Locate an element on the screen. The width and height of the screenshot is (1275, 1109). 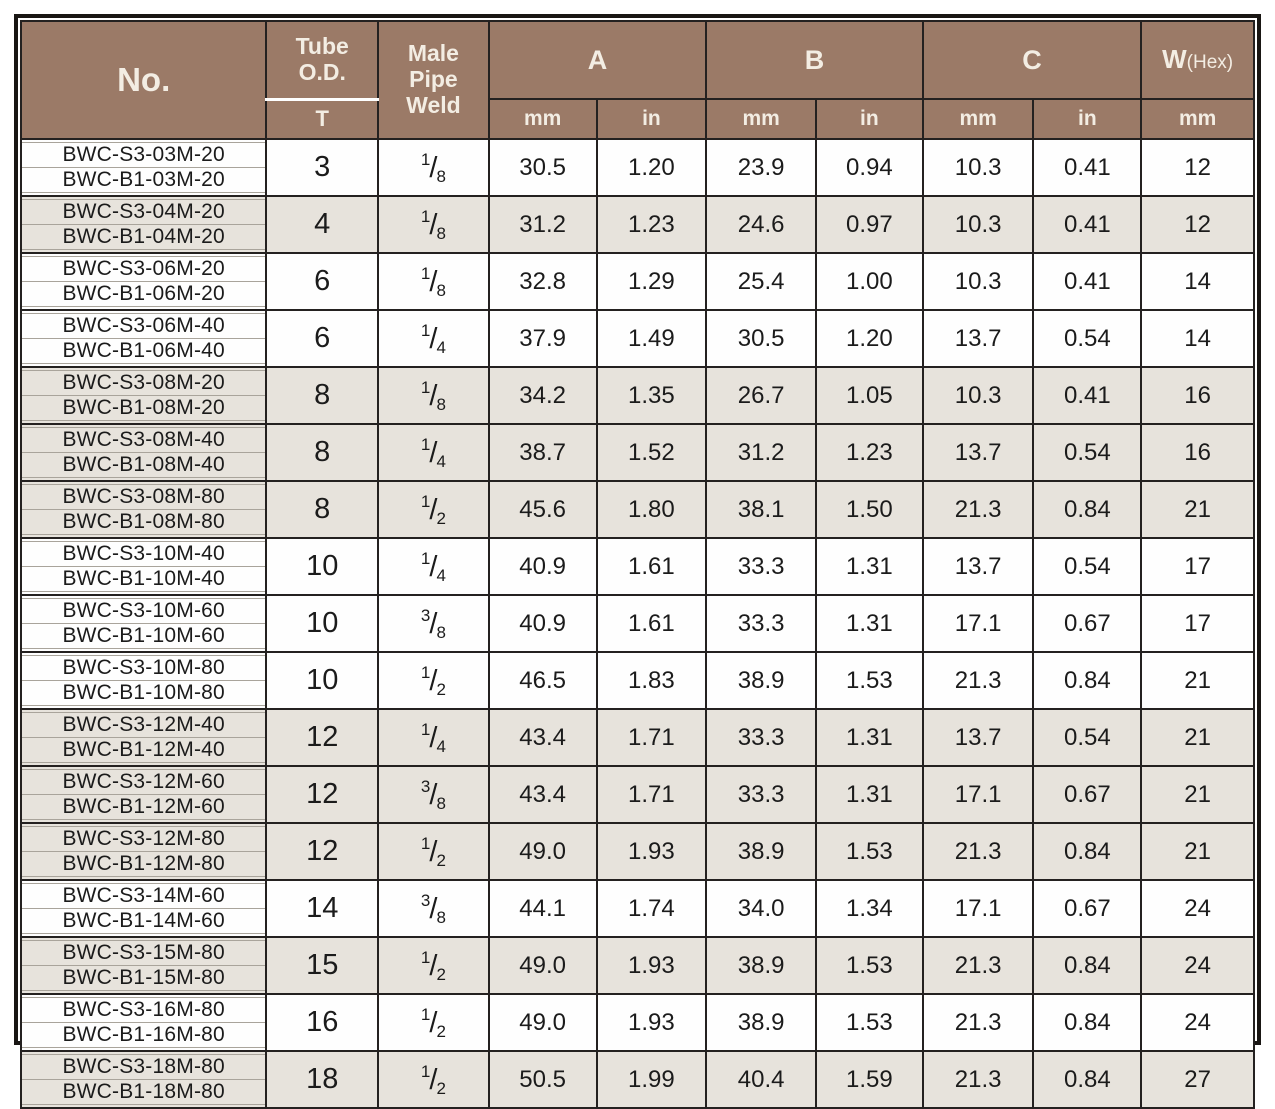
b-in-value: 1.23 is located at coordinates (869, 452).